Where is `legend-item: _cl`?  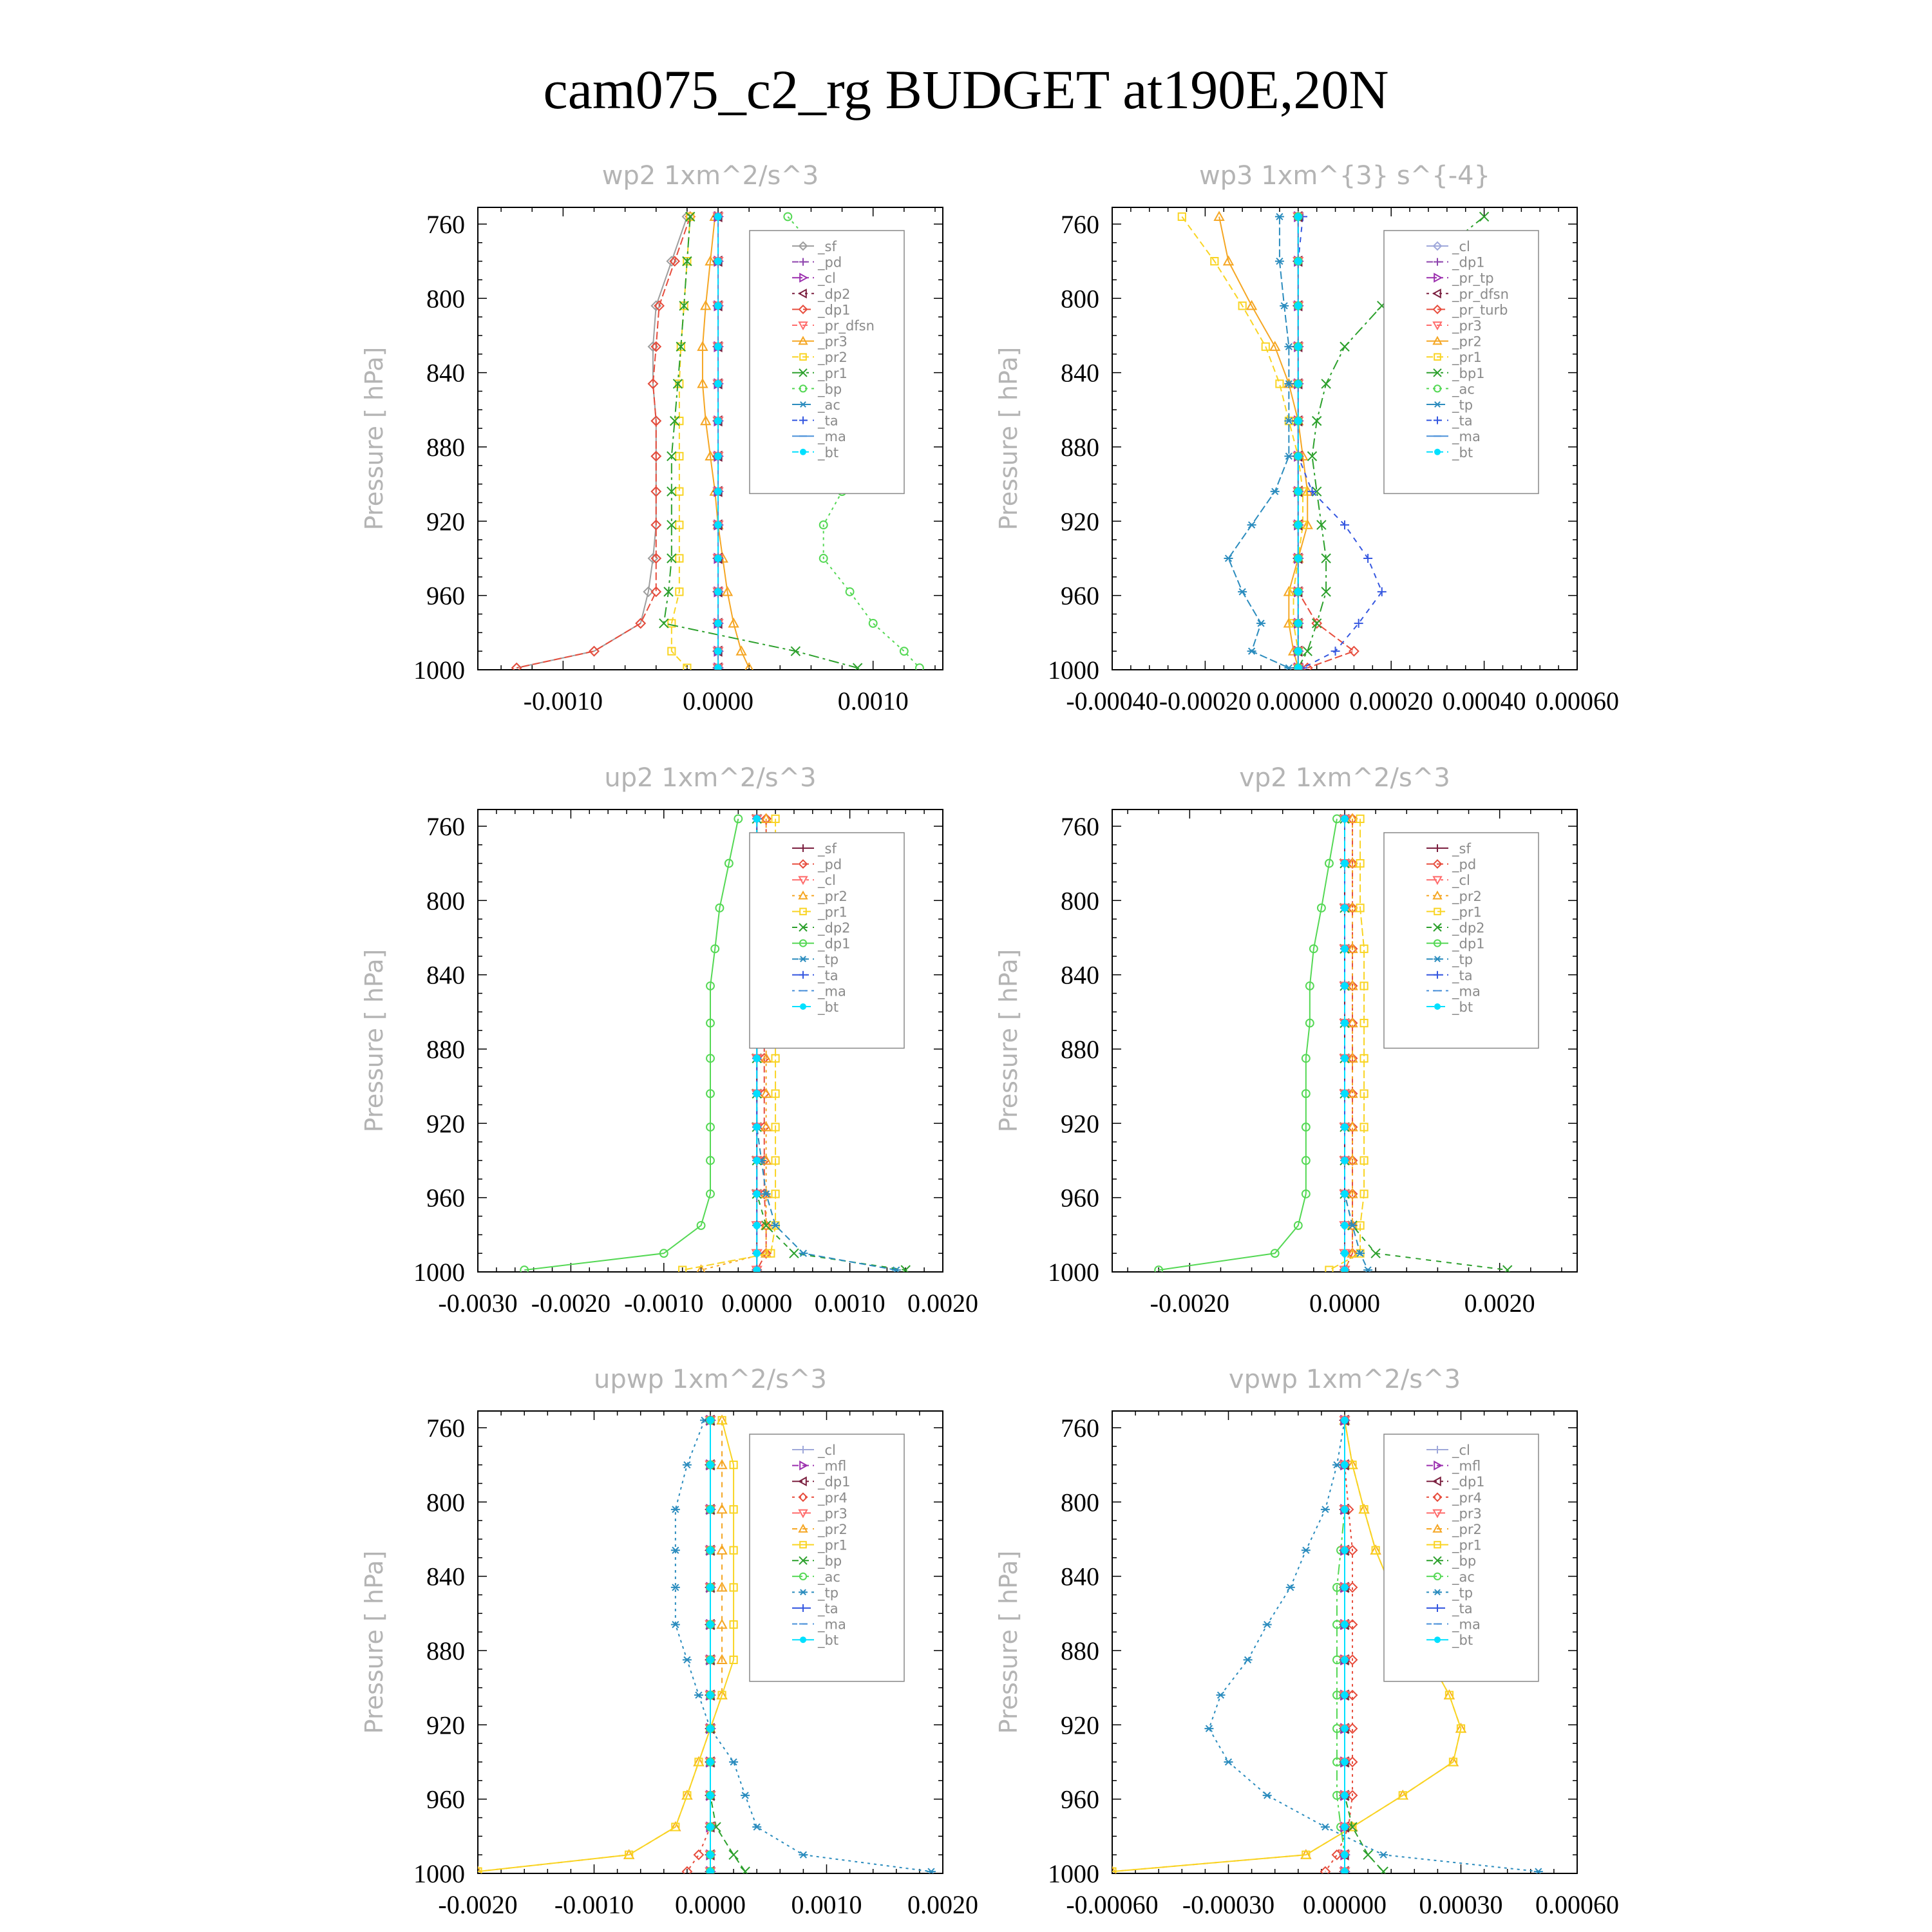 legend-item: _cl is located at coordinates (1448, 247).